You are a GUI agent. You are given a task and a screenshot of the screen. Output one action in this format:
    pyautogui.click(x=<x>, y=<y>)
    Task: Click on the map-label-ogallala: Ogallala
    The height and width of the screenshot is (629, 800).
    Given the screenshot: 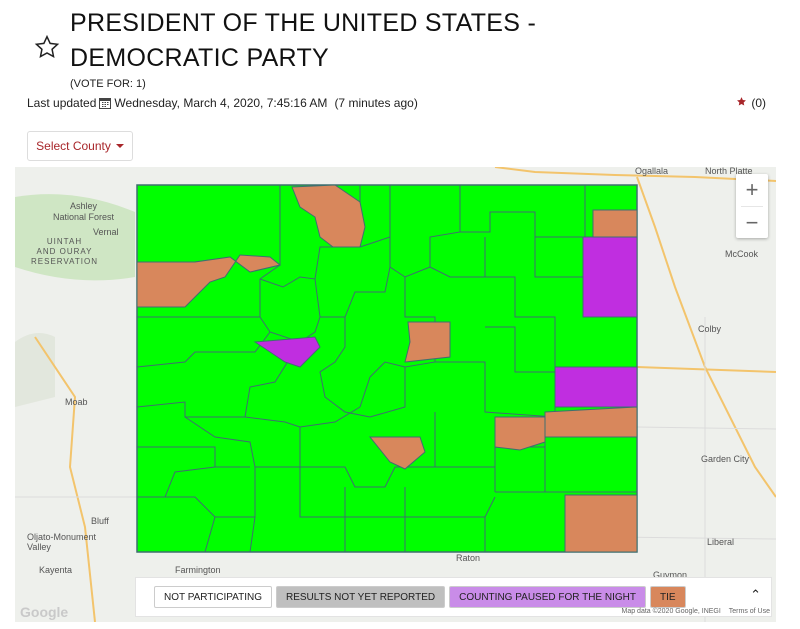 What is the action you would take?
    pyautogui.click(x=652, y=171)
    